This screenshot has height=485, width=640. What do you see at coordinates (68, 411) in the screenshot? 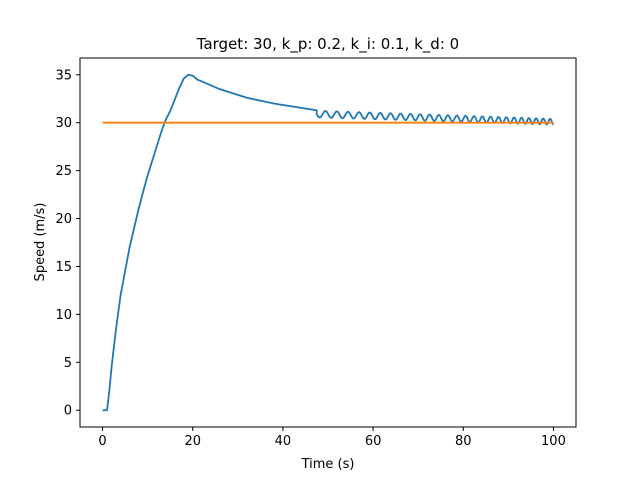
I see `y-tick-label: 0` at bounding box center [68, 411].